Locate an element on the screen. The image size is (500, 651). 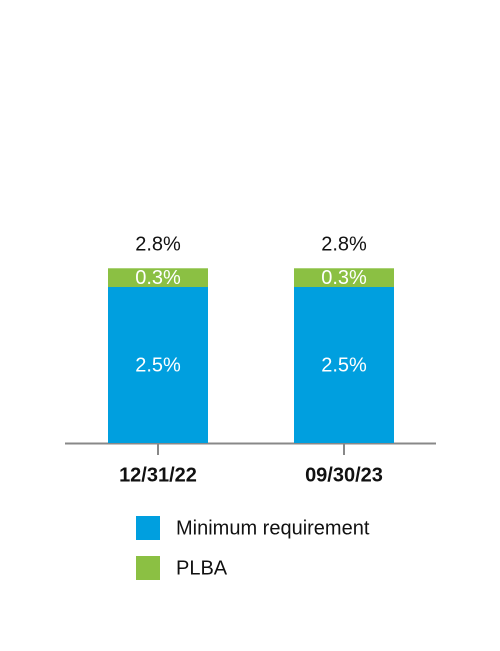
legend-label: Minimum requirement is located at coordinates (273, 528).